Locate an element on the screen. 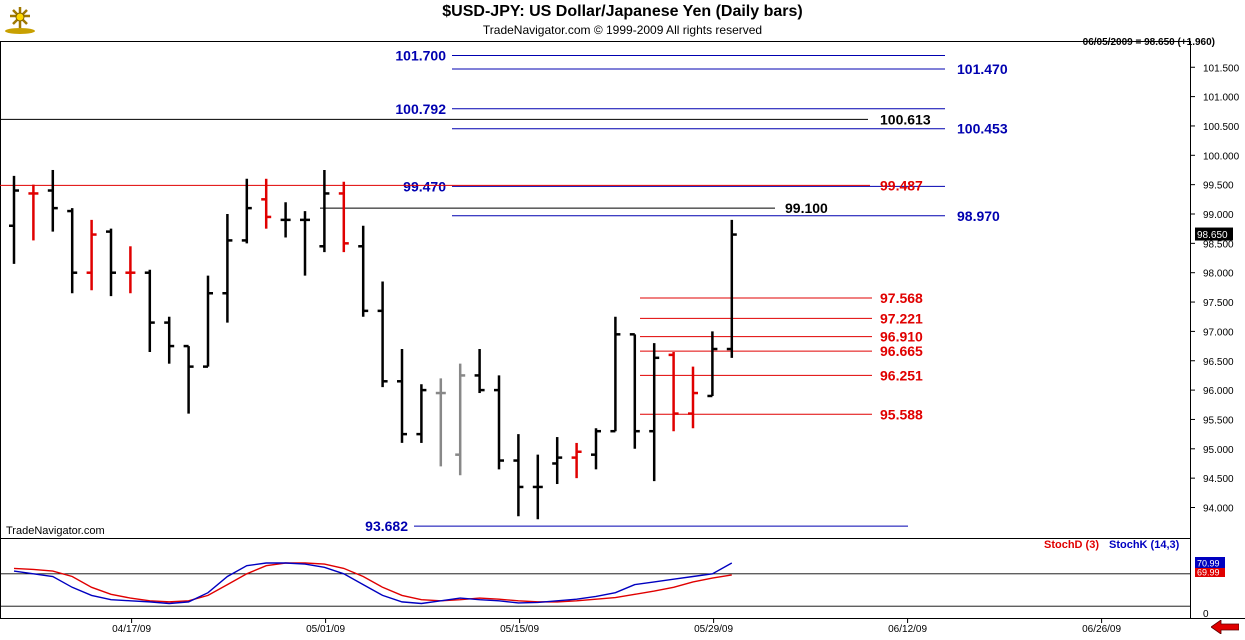 This screenshot has height=640, width=1245. legend-stoch-k: StochK (14,3) is located at coordinates (1144, 545).